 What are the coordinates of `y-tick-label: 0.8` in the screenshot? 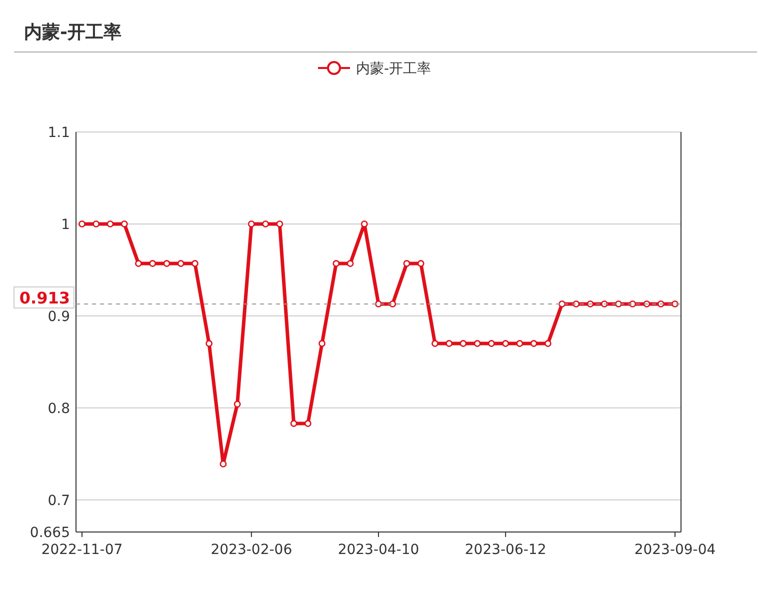 It's located at (59, 408).